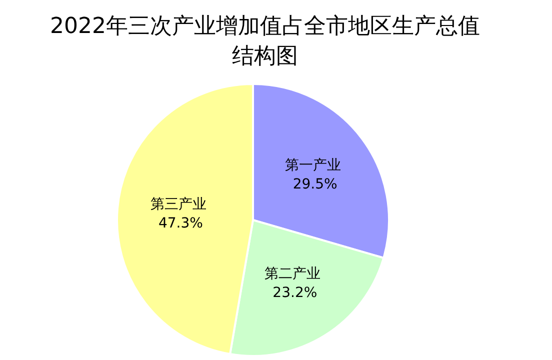  What do you see at coordinates (292, 274) in the screenshot?
I see `slice-label: 第二产业` at bounding box center [292, 274].